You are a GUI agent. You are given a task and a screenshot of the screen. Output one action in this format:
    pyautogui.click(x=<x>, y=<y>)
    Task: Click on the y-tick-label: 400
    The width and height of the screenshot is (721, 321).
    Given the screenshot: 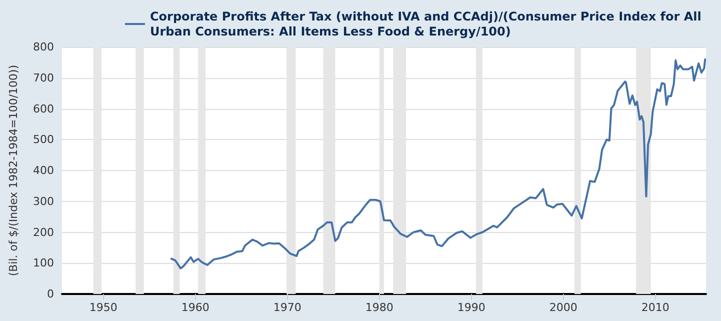 What is the action you would take?
    pyautogui.click(x=43, y=170)
    